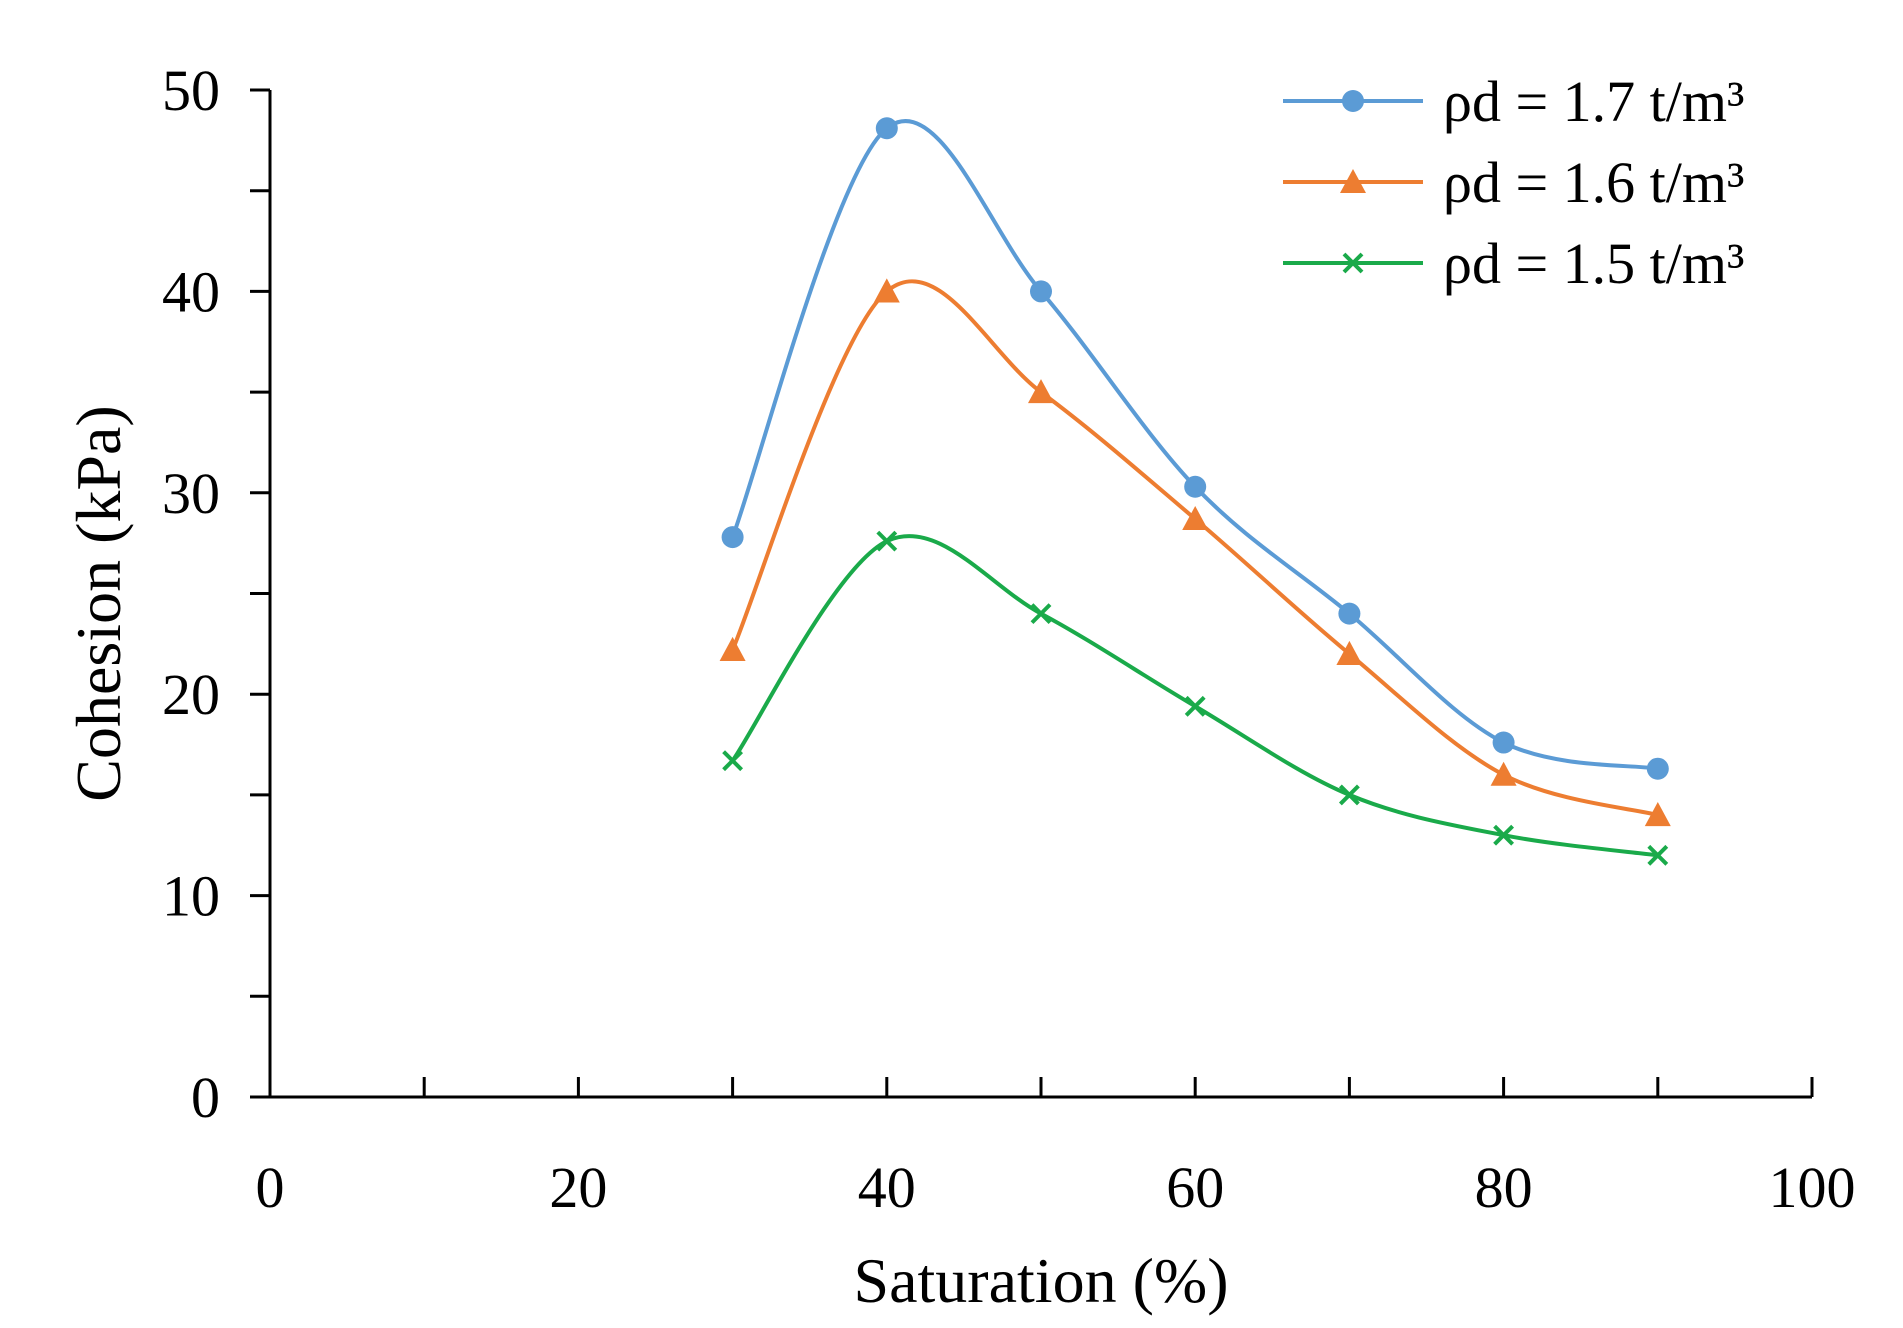  Describe the element at coordinates (1593, 101) in the screenshot. I see `legend-label: ρd = 1.7 t/m³` at that location.